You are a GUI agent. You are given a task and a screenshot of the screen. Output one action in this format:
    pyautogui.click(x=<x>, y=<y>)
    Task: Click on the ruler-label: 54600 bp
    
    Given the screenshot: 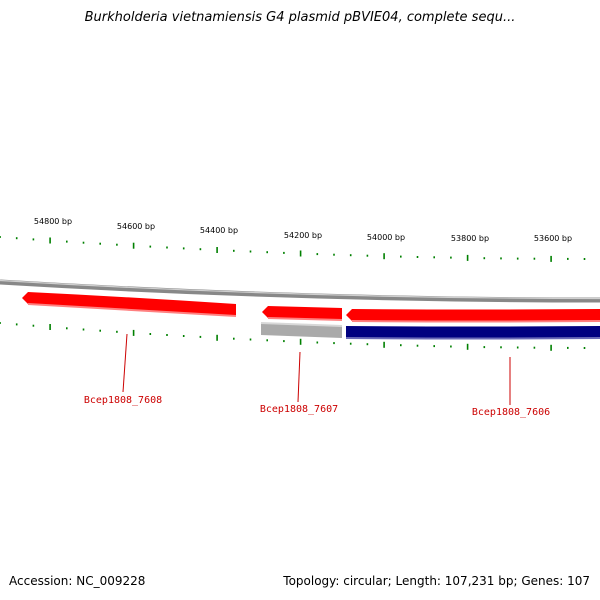 What is the action you would take?
    pyautogui.click(x=136, y=226)
    